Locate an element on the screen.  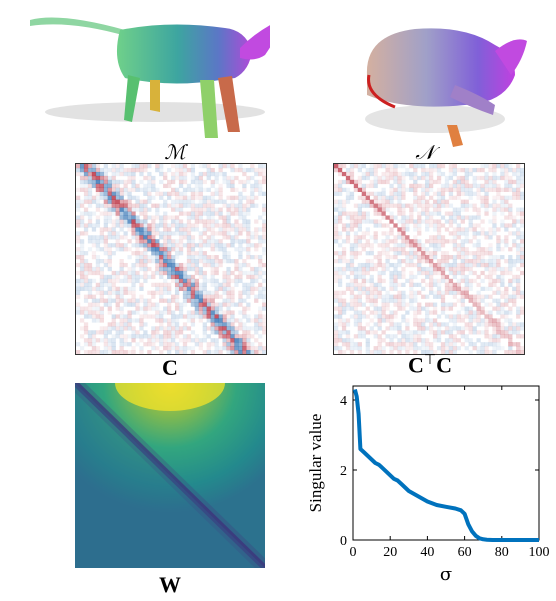
plot-frame is located at coordinates (446, 463).